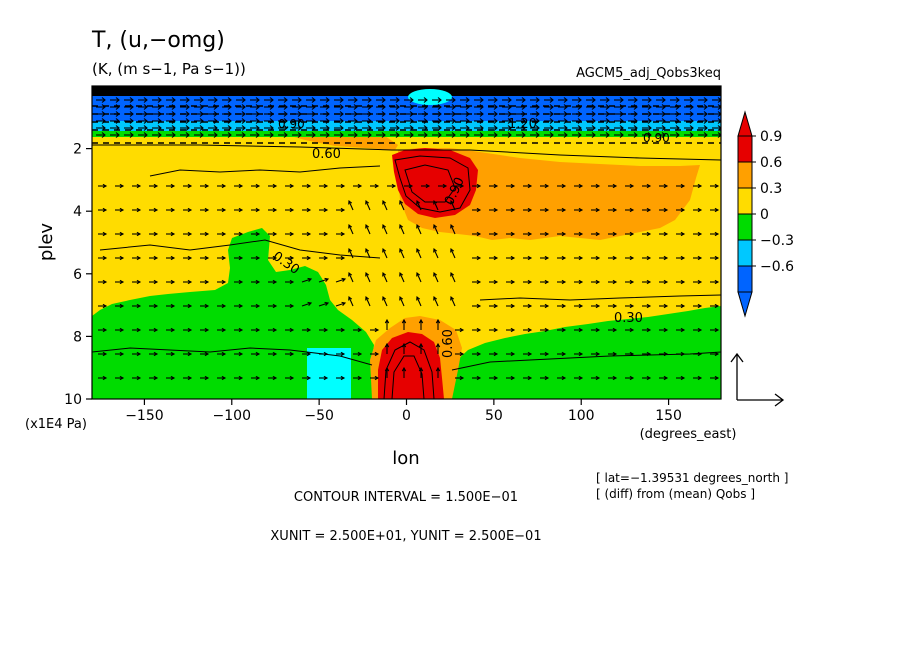  I want to click on y-tick-label: 4, so click(77, 212).